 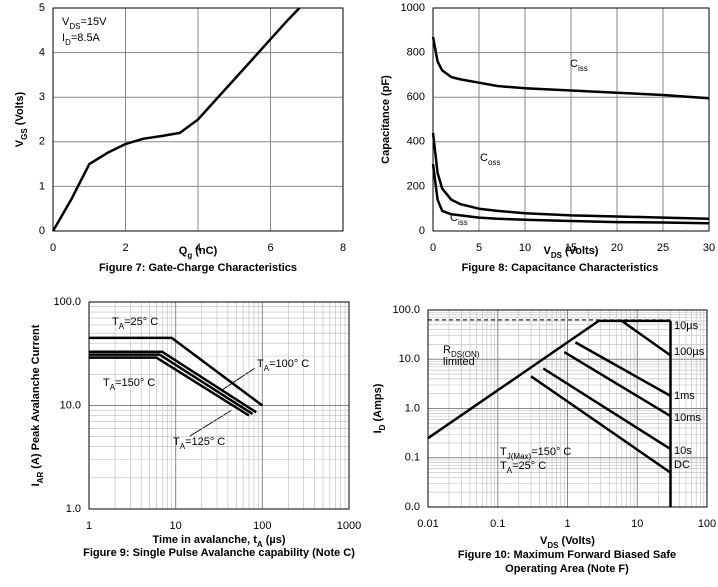 What do you see at coordinates (422, 231) in the screenshot?
I see `y-tick-label: 0` at bounding box center [422, 231].